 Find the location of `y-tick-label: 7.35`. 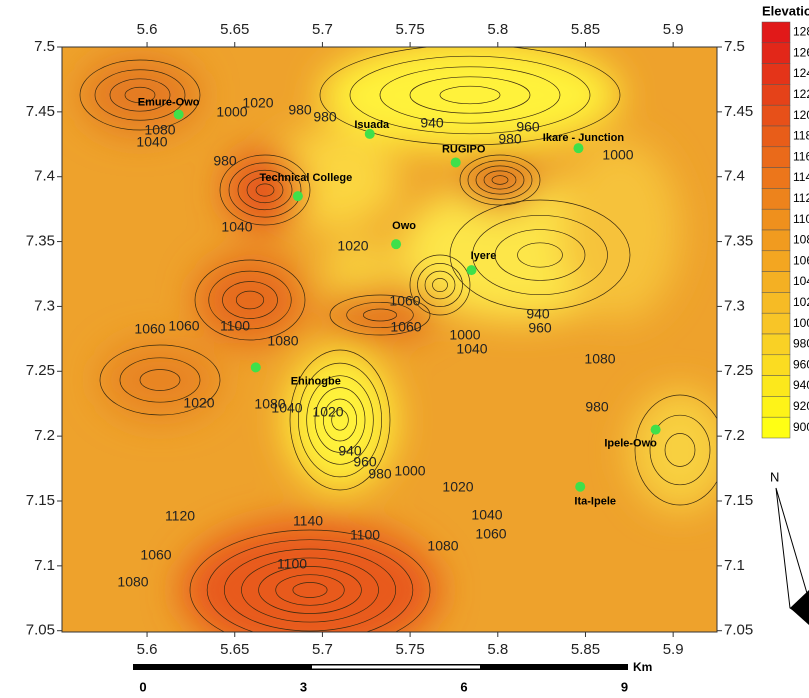

y-tick-label: 7.35 is located at coordinates (40, 241).